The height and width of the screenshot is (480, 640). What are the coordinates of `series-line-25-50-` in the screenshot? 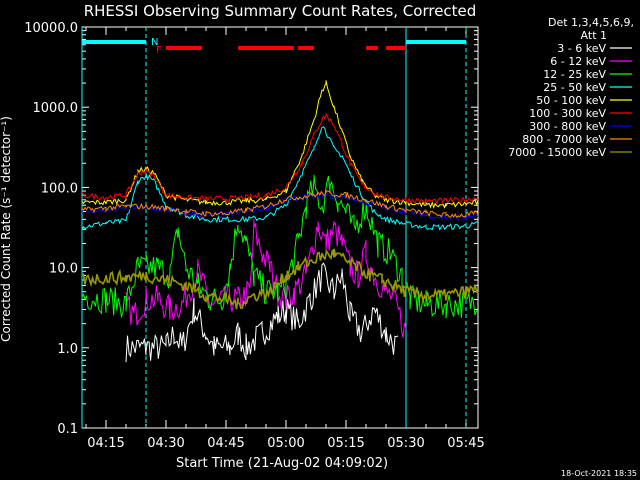 It's located at (280, 178).